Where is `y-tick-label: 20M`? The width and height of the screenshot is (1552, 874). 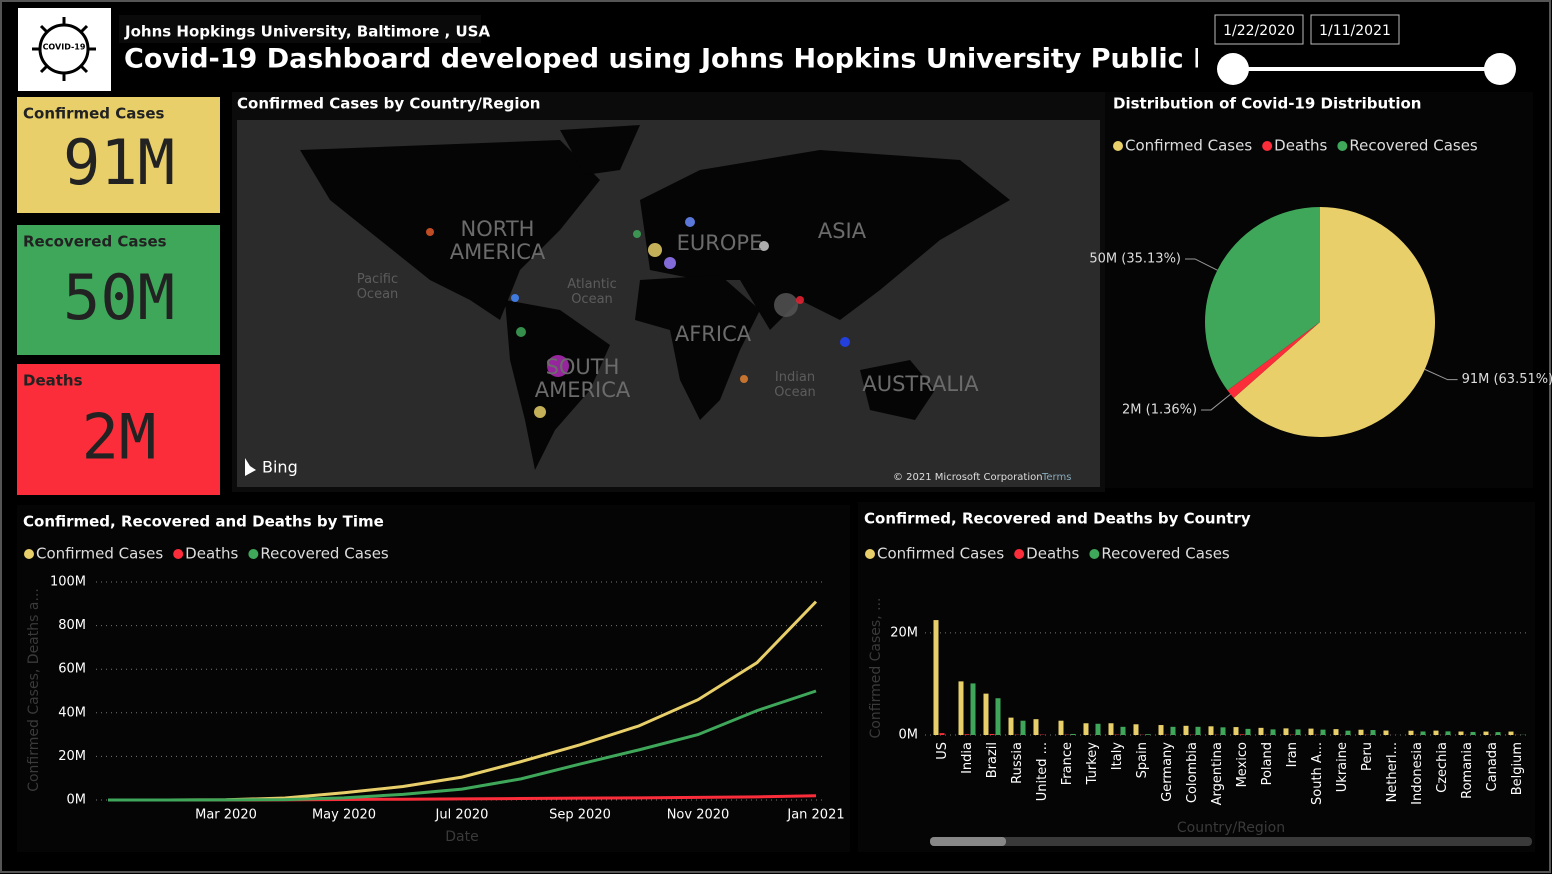
y-tick-label: 20M is located at coordinates (904, 632).